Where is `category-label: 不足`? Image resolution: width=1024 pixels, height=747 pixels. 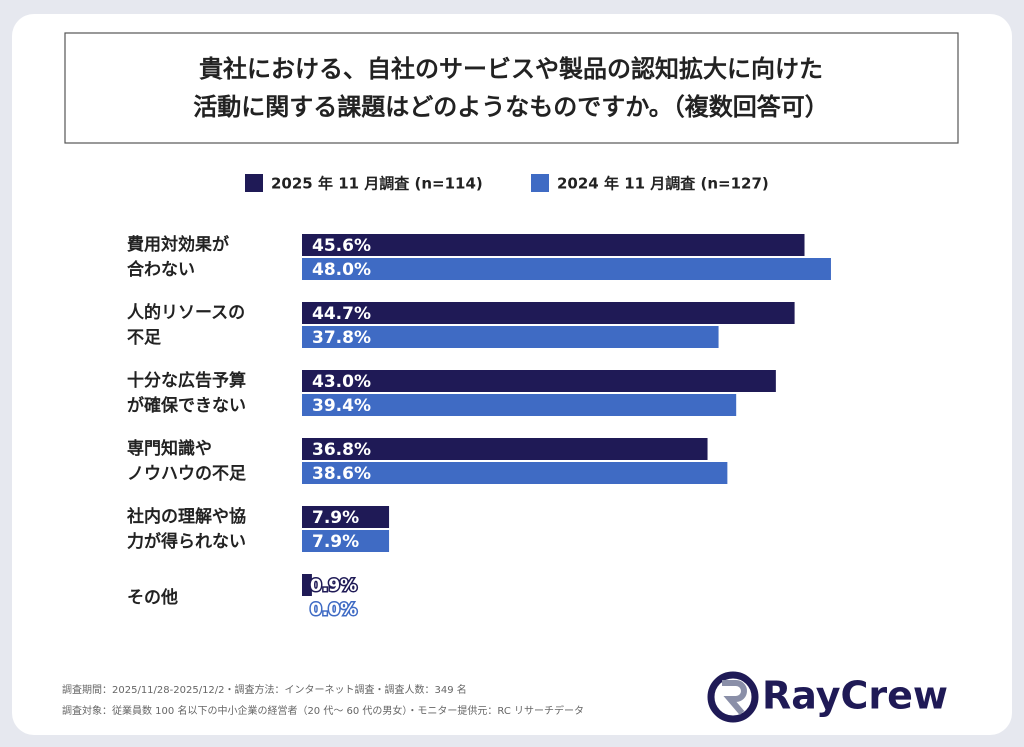
category-label: 不足 is located at coordinates (144, 338).